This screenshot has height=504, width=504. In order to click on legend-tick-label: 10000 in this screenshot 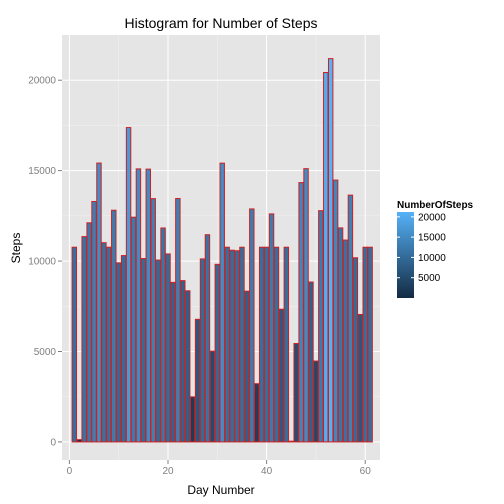, I will do `click(432, 258)`.